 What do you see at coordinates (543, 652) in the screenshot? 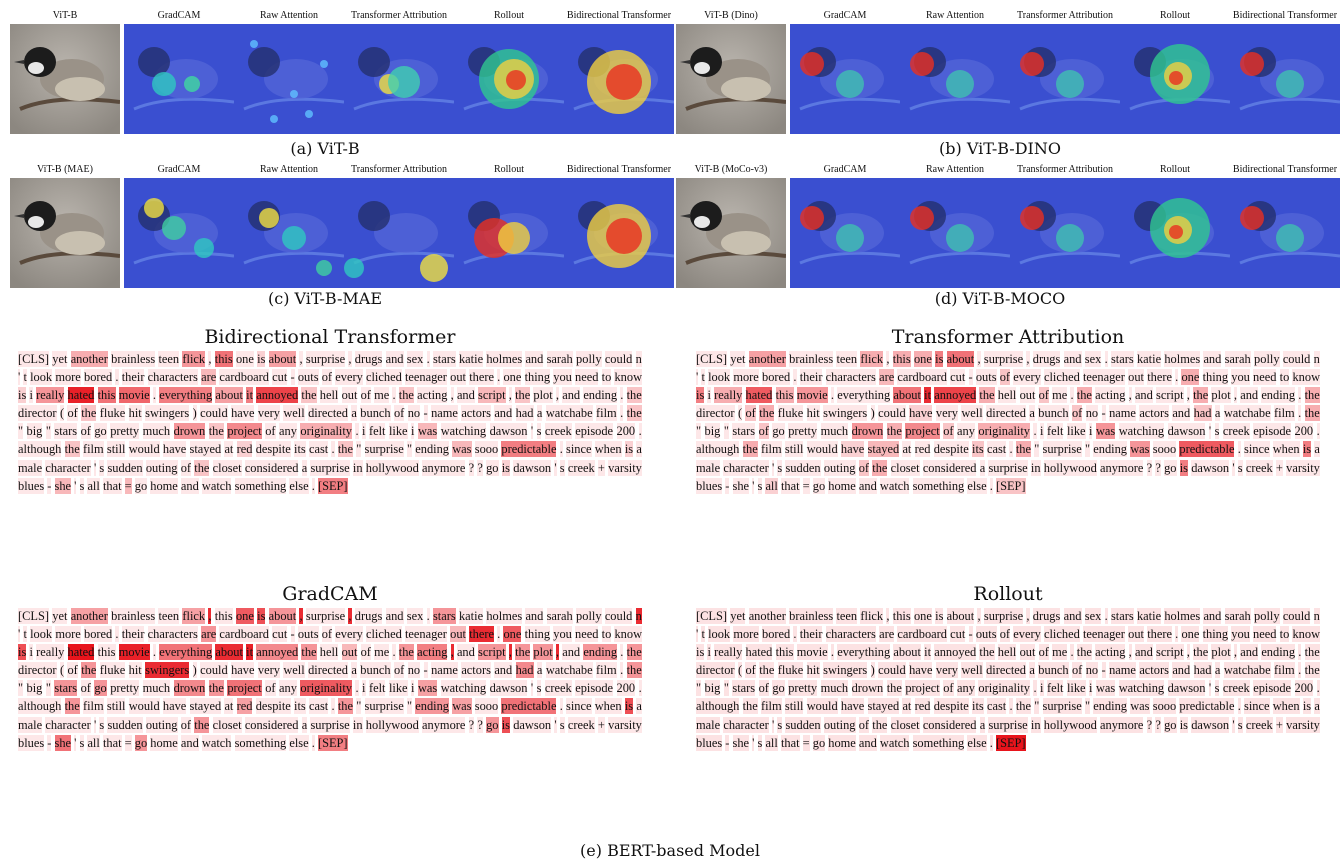
I see `token: plot` at bounding box center [543, 652].